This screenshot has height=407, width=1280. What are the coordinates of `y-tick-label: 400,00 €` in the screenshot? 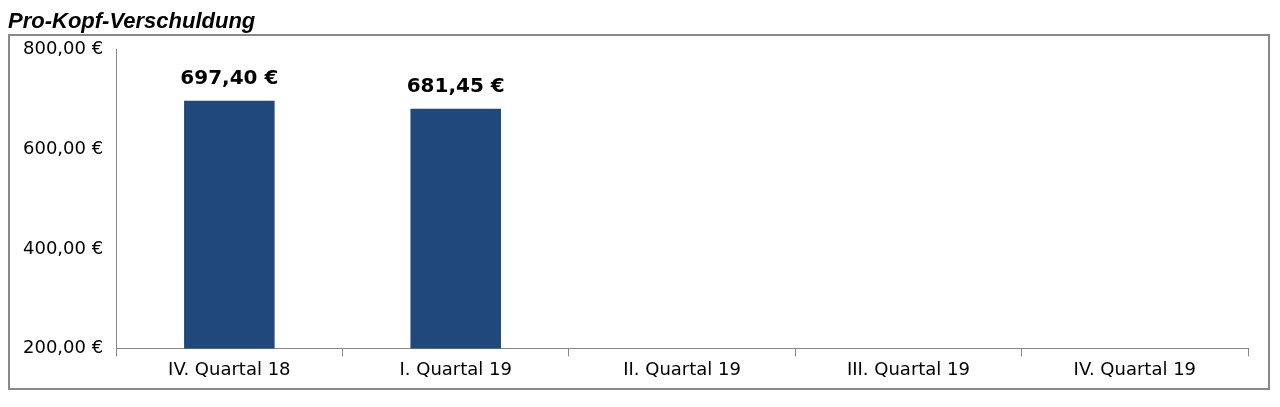 It's located at (63, 247).